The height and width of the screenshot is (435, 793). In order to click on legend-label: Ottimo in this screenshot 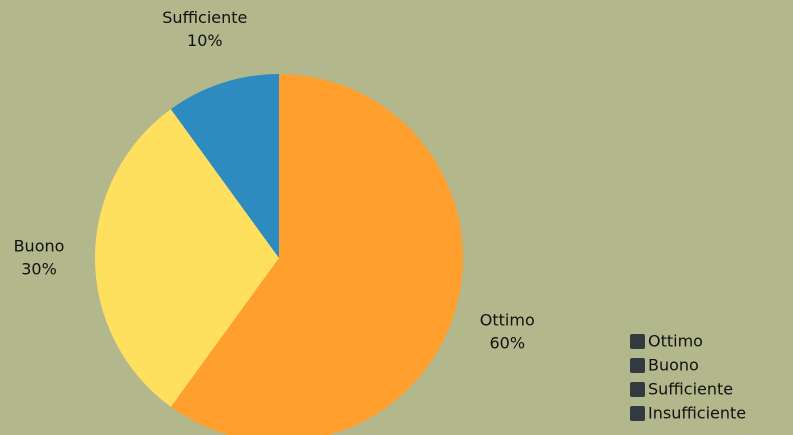, I will do `click(675, 341)`.